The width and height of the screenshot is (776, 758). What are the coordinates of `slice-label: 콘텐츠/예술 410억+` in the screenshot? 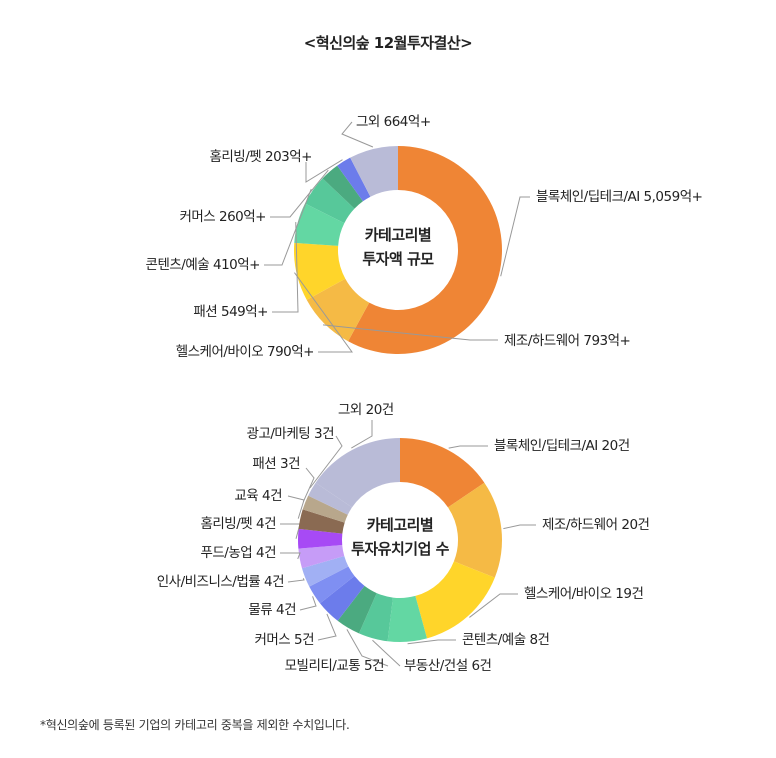 It's located at (203, 265).